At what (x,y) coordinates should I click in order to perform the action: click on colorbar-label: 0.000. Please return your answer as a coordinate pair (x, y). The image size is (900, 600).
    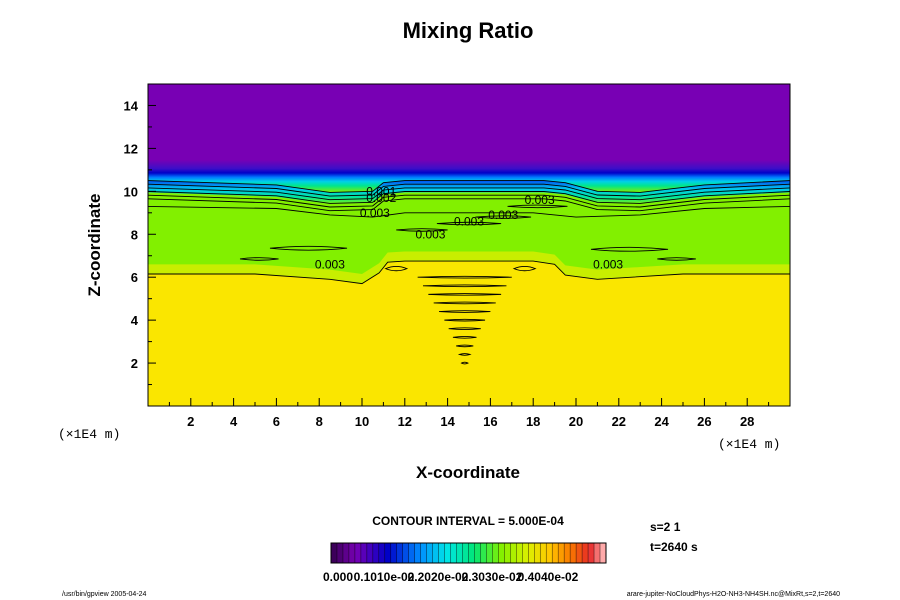
    Looking at the image, I should click on (338, 577).